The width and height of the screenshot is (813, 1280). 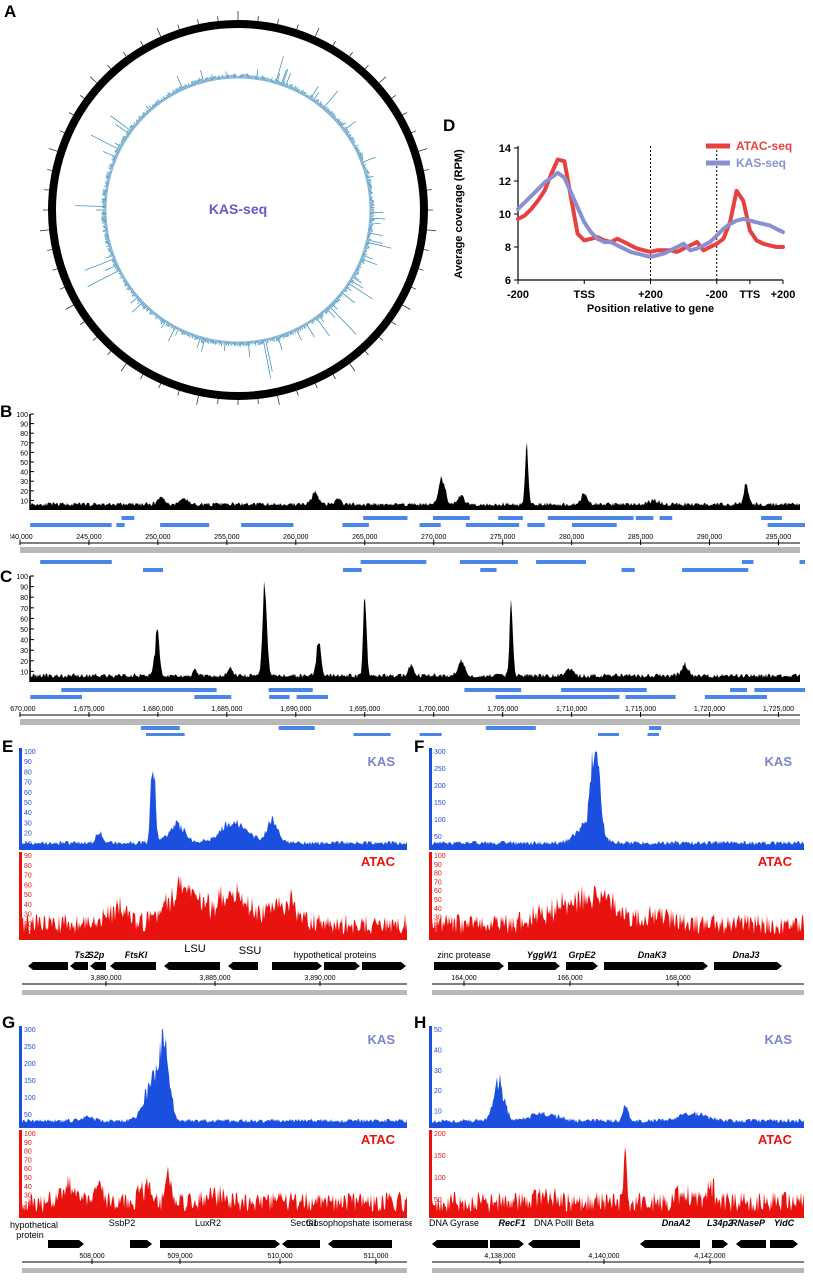 I want to click on gene-label: DnaA2, so click(x=676, y=1223).